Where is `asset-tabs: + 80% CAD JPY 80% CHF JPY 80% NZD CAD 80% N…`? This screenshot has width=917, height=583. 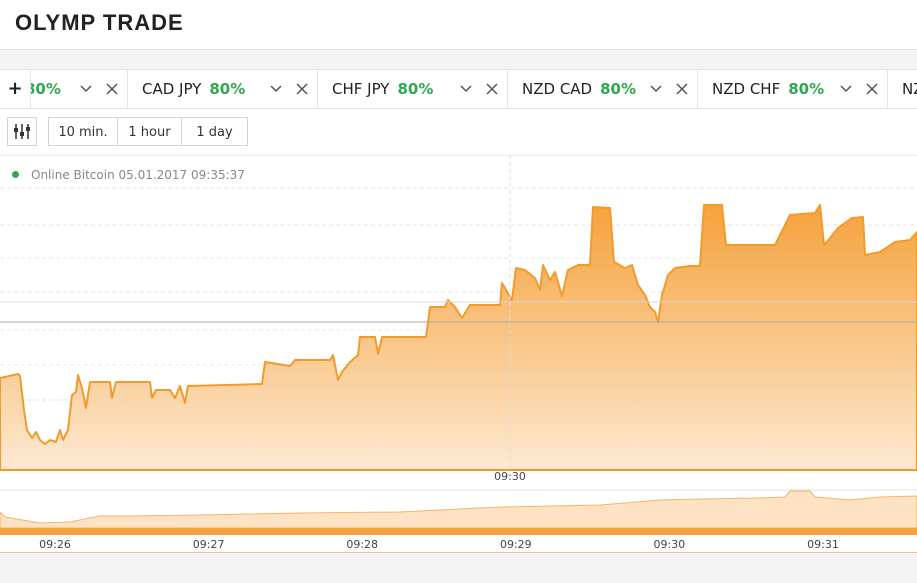 asset-tabs: + 80% CAD JPY 80% CHF JPY 80% NZD CAD 80% N… is located at coordinates (458, 89).